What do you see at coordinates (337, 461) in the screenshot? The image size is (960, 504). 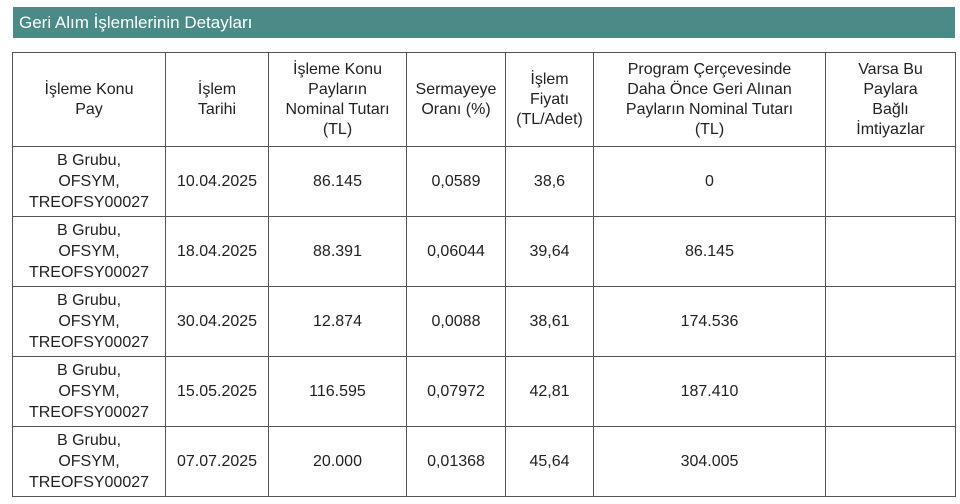 I see `table-cell: 20.000` at bounding box center [337, 461].